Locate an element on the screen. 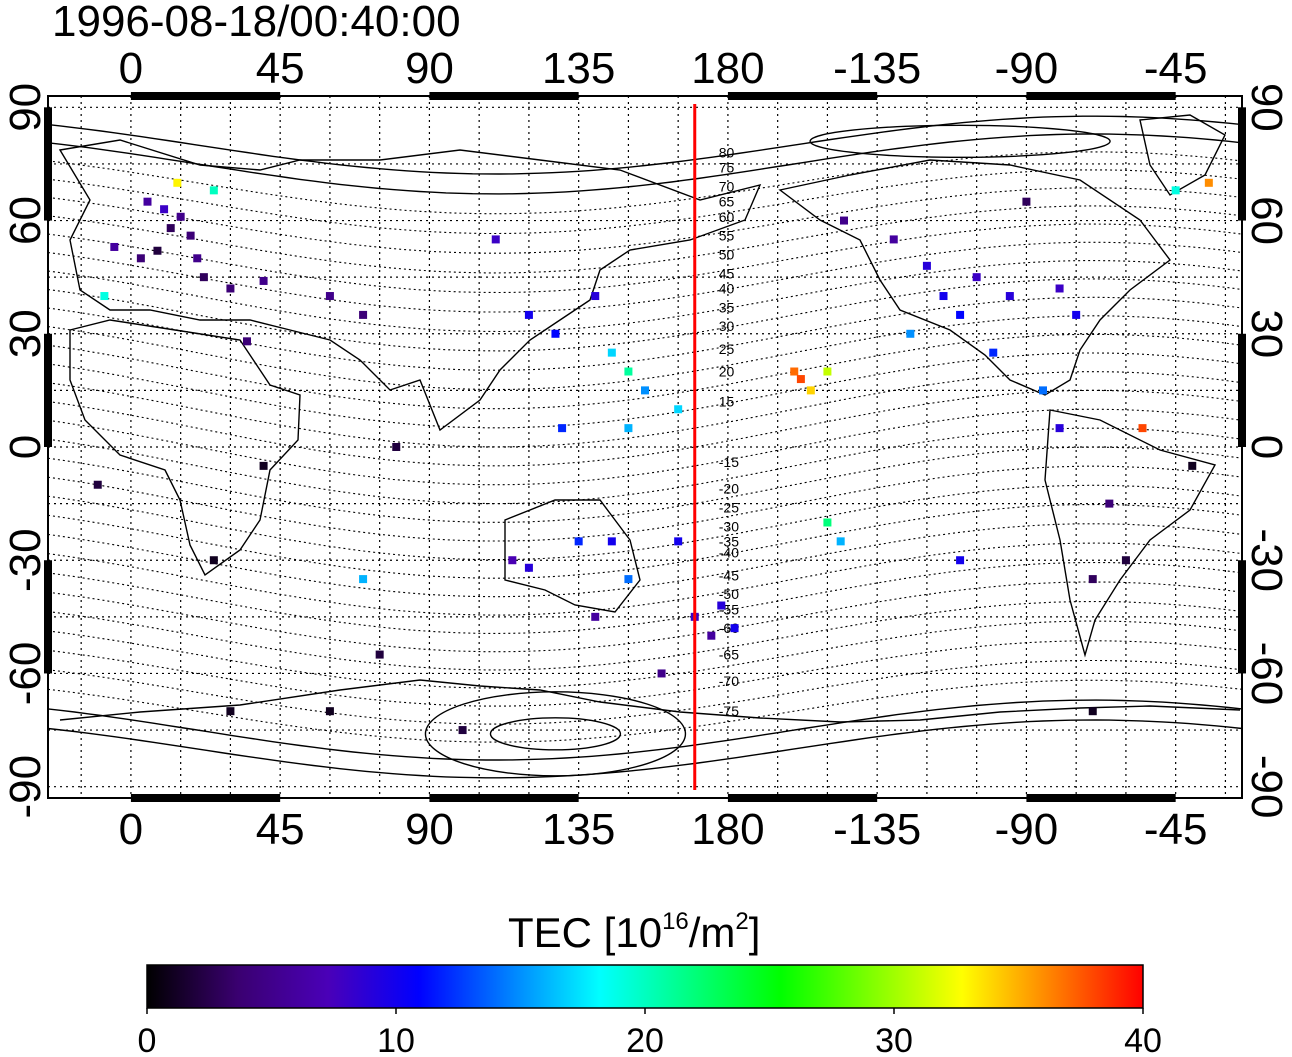 Image resolution: width=1292 pixels, height=1057 pixels. contour-label: 45 is located at coordinates (727, 273).